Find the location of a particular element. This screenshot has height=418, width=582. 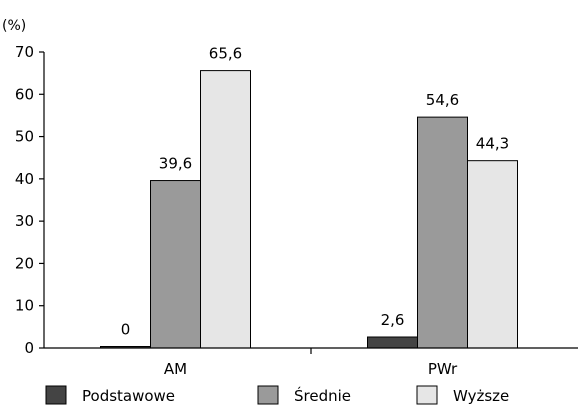

data-label: 2,6 is located at coordinates (393, 320).